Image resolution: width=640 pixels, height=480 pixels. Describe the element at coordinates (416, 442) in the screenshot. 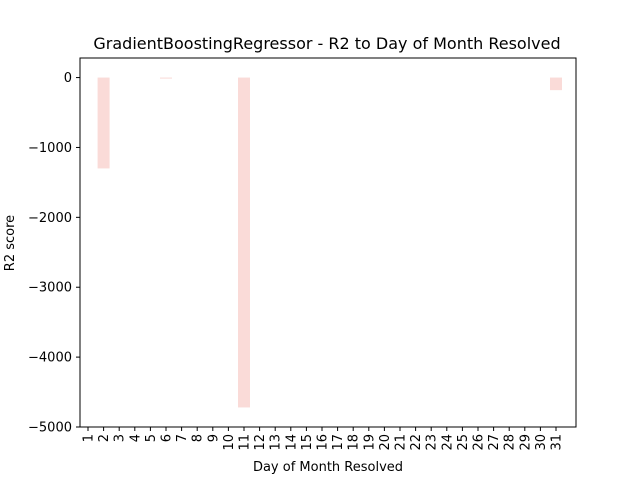

I see `x-tick-label: 22` at that location.